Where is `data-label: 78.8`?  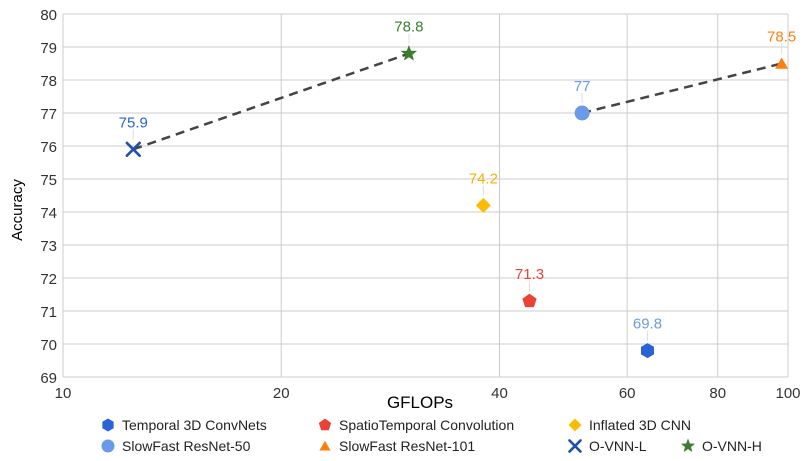
data-label: 78.8 is located at coordinates (408, 27).